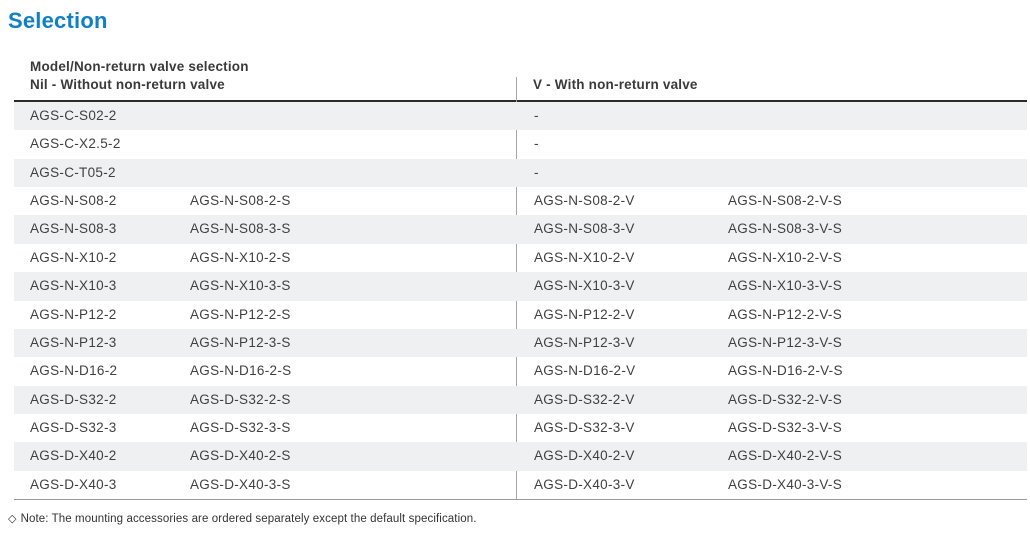 Image resolution: width=1030 pixels, height=544 pixels. What do you see at coordinates (584, 456) in the screenshot?
I see `model-cell: AGS-D-X40-2-V` at bounding box center [584, 456].